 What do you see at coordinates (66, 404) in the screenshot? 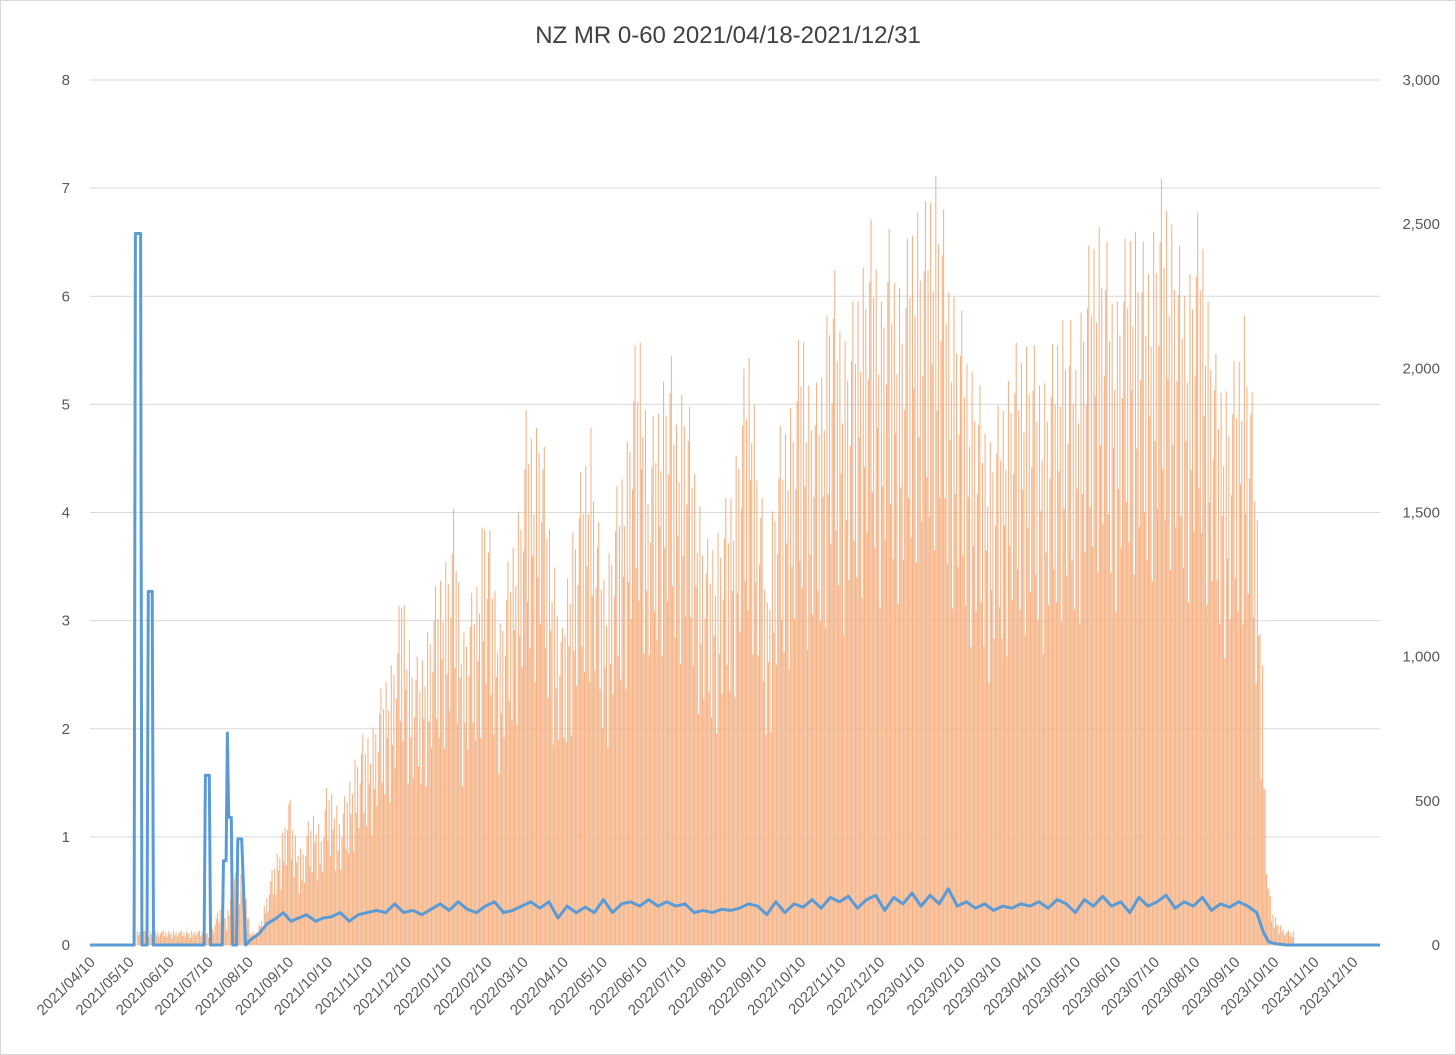
I see `left-tick-label: 5` at bounding box center [66, 404].